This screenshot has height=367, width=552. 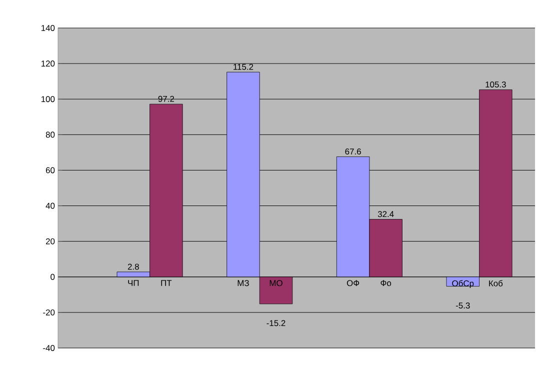 I want to click on data-label: 2.8, so click(x=133, y=267).